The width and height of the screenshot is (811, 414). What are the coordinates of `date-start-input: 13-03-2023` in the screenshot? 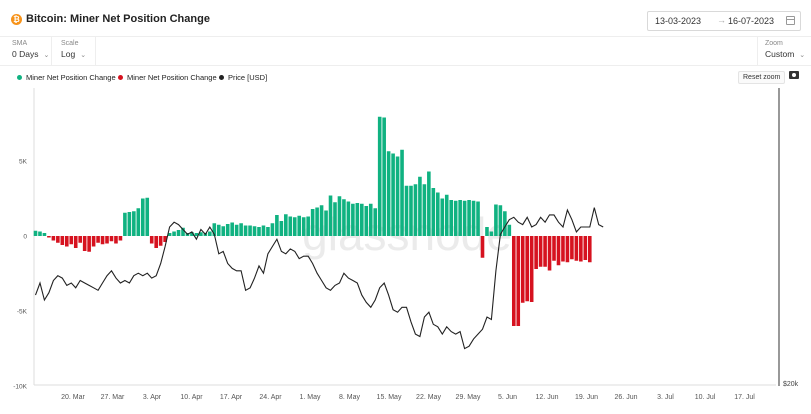 It's located at (678, 21).